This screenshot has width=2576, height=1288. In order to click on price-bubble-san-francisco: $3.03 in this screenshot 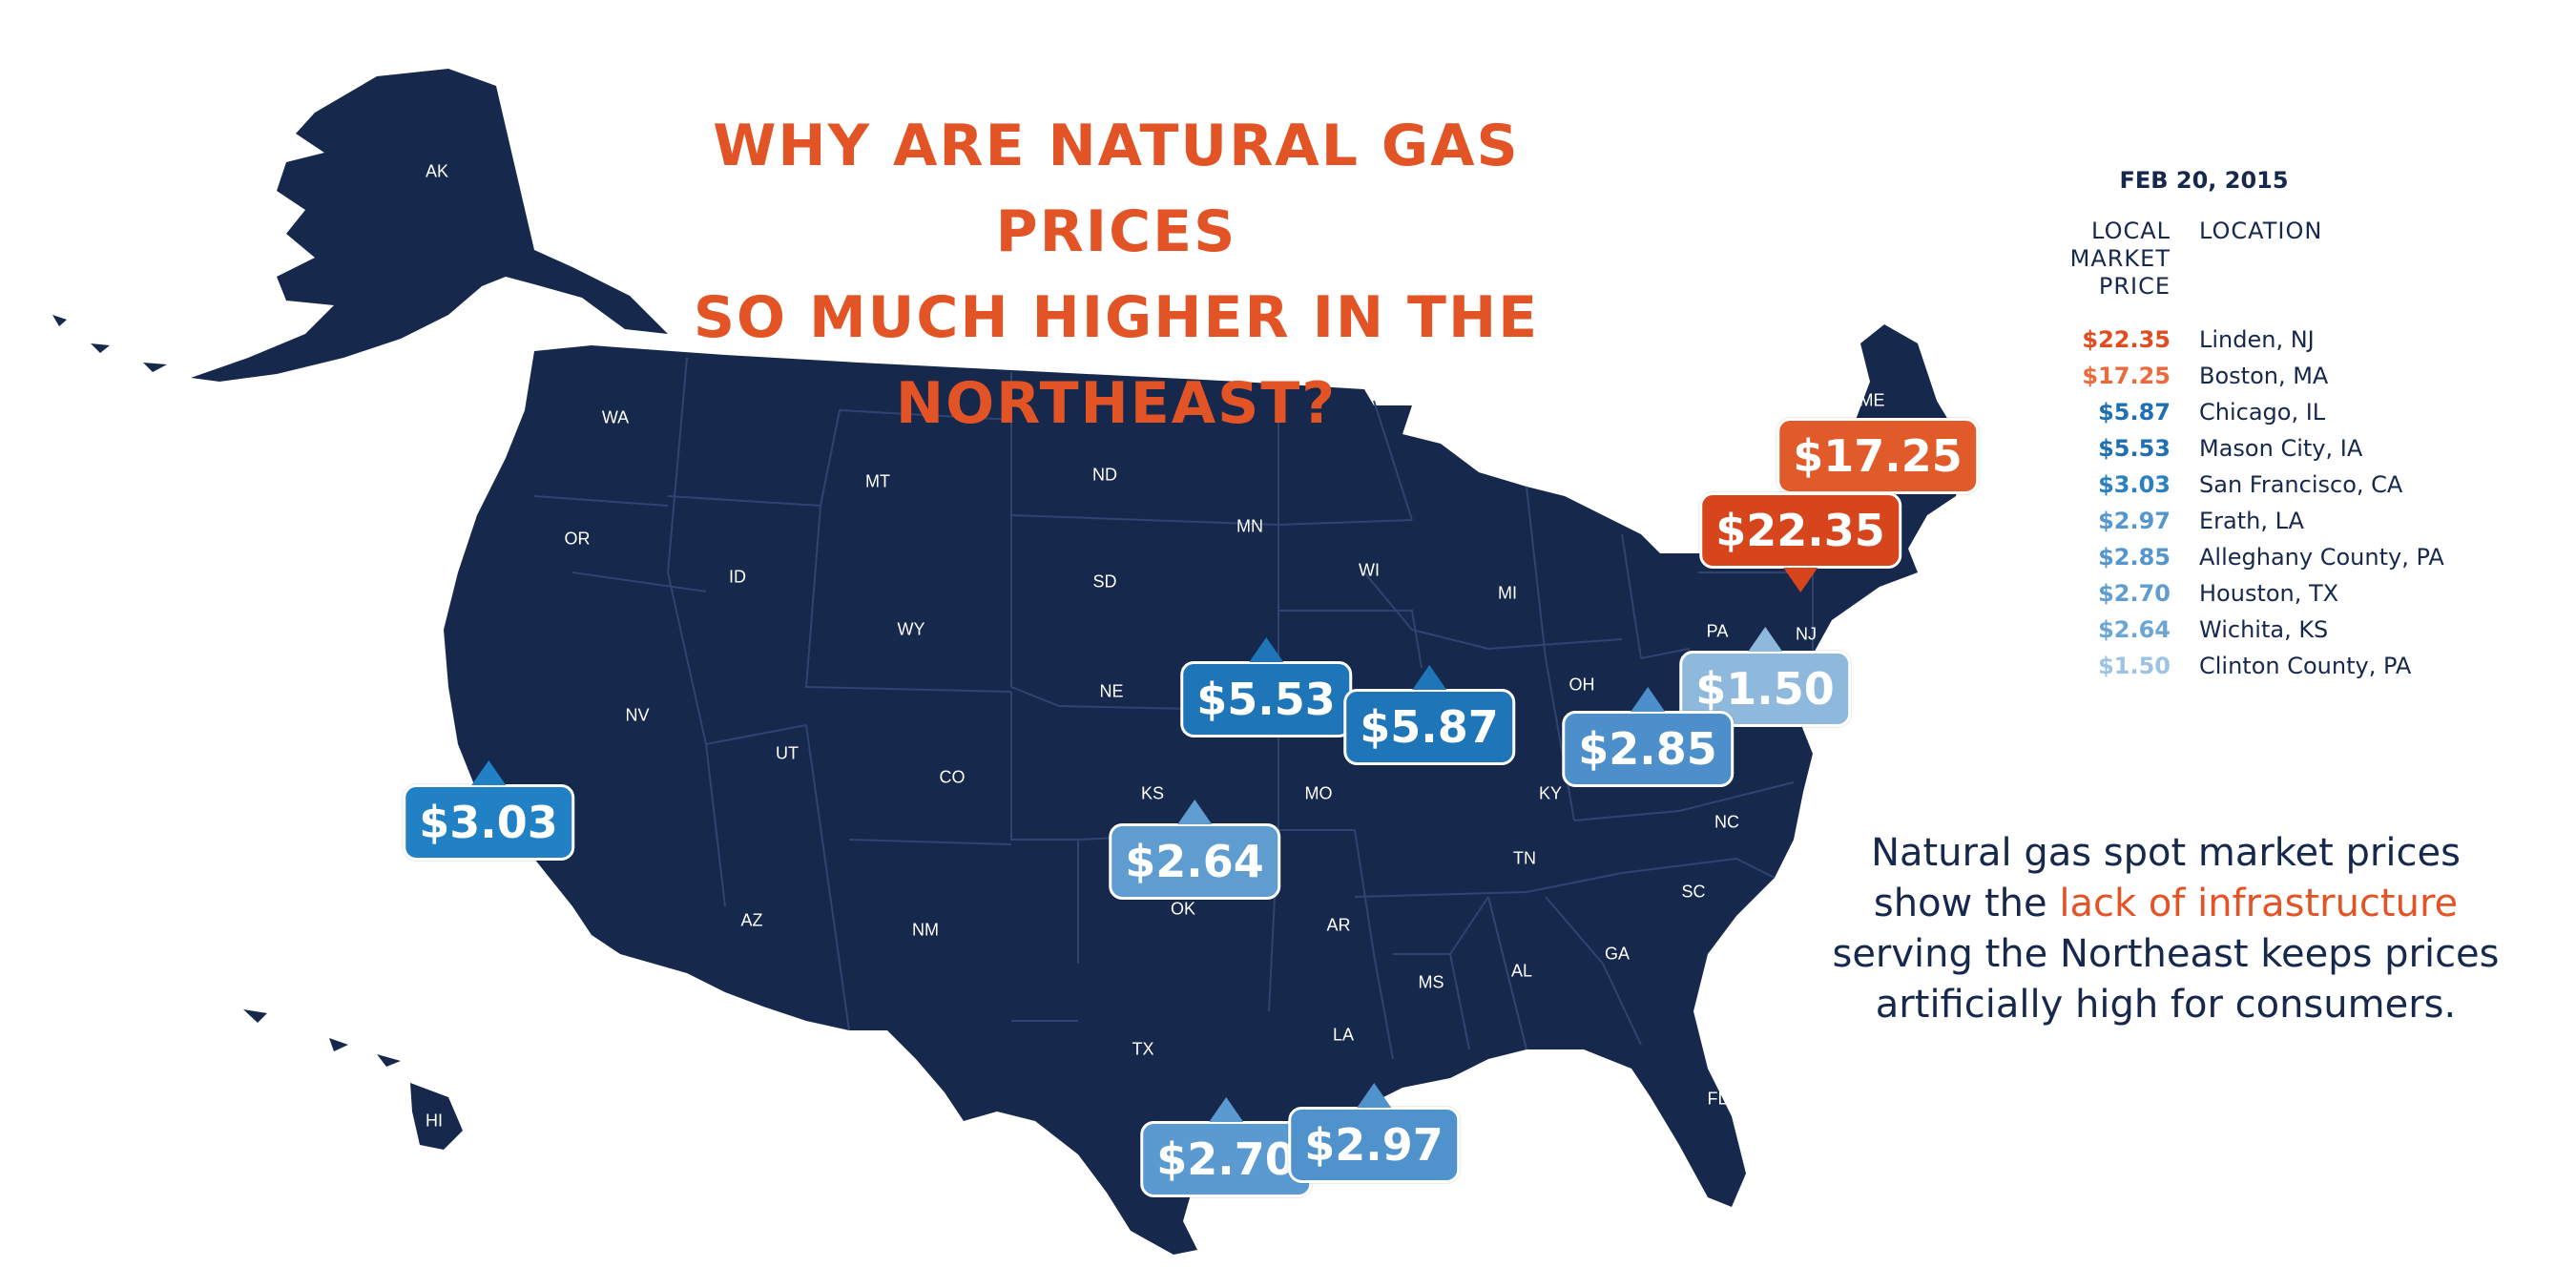, I will do `click(488, 810)`.